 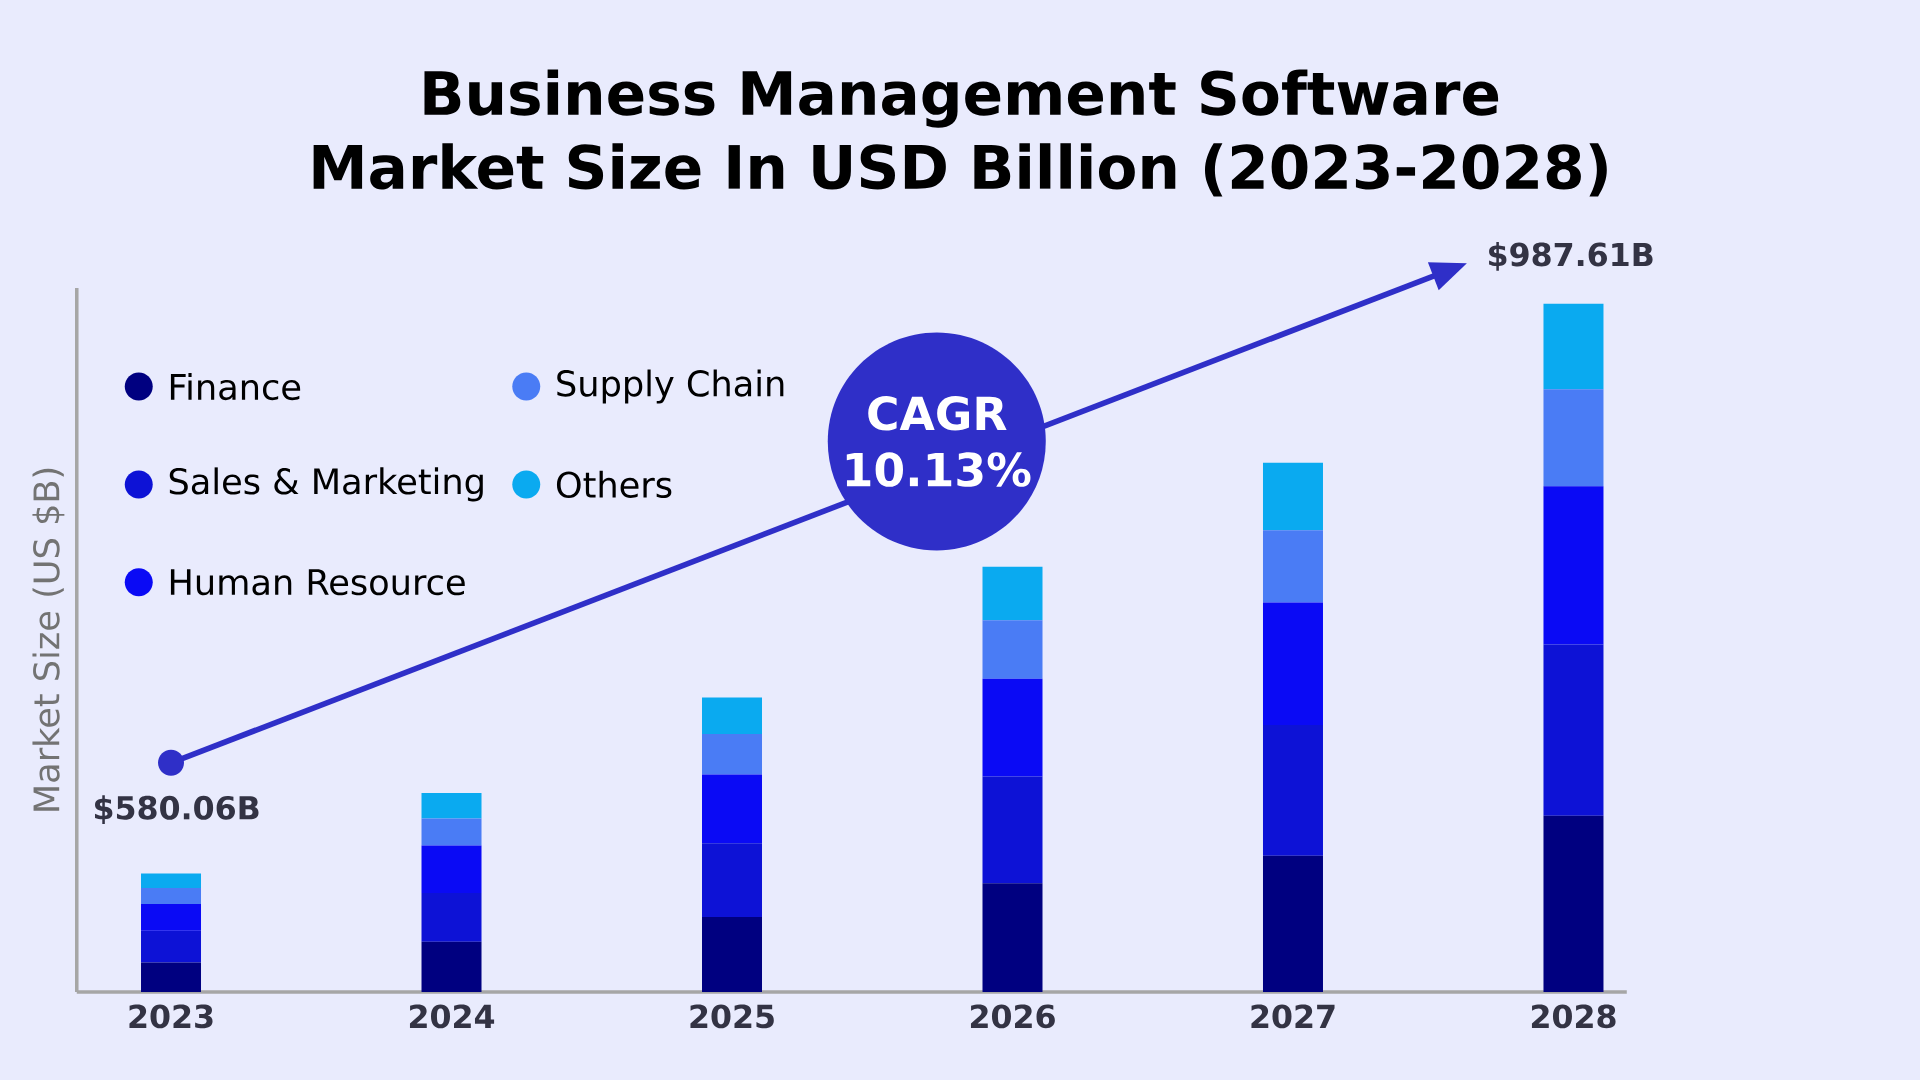 I want to click on legend-label: Human Resource, so click(x=317, y=582).